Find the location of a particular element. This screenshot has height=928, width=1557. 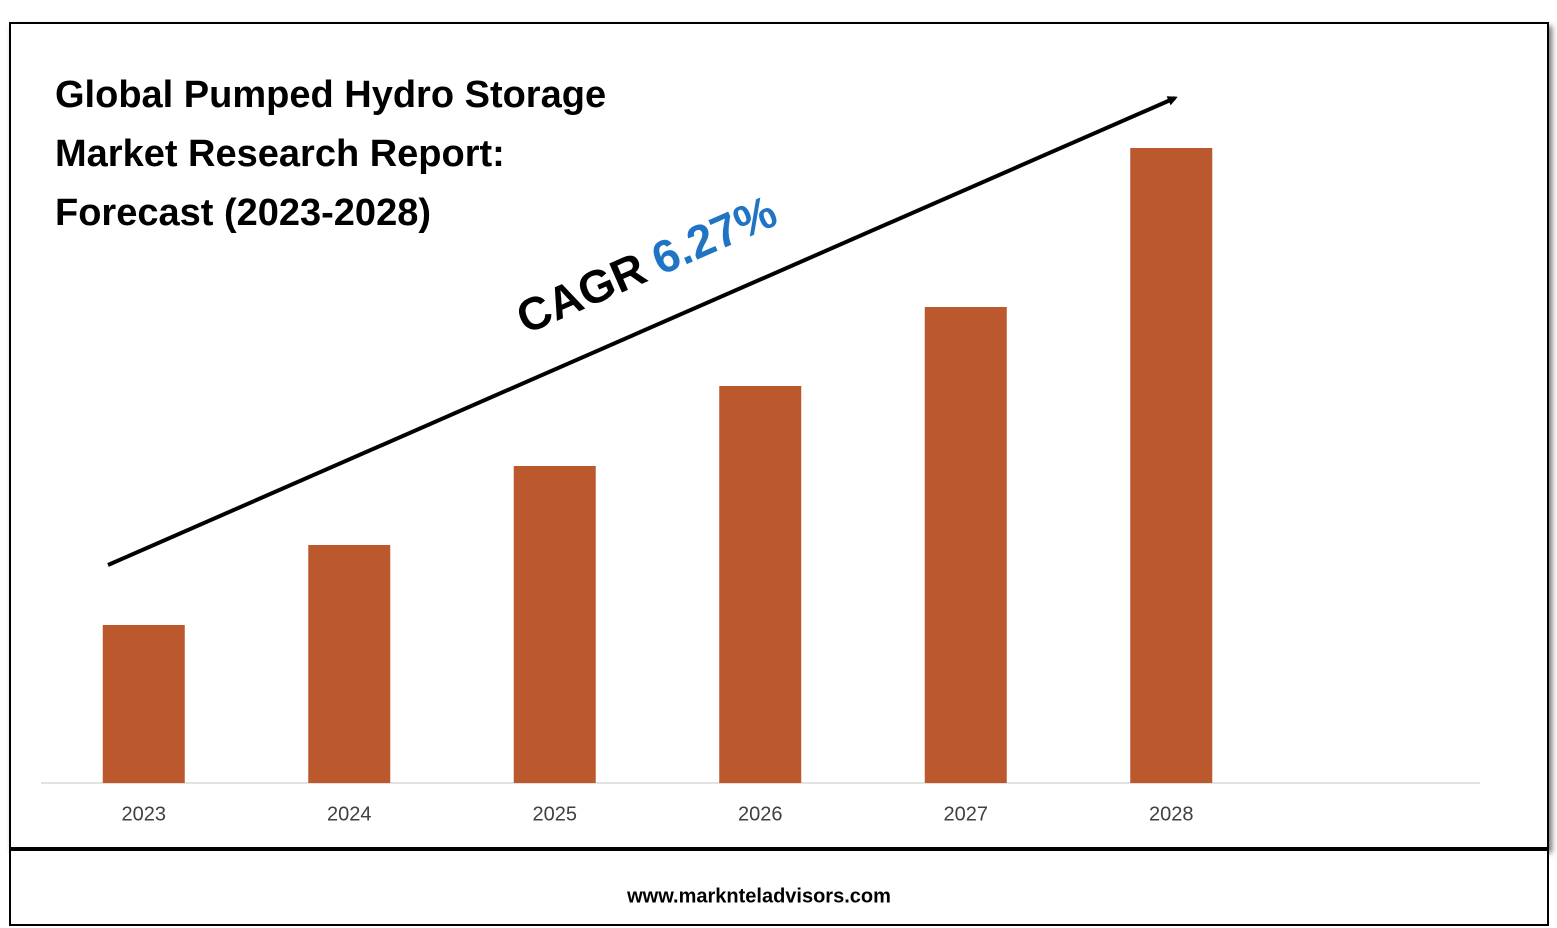

x-tick-label: 2025 is located at coordinates (555, 814).